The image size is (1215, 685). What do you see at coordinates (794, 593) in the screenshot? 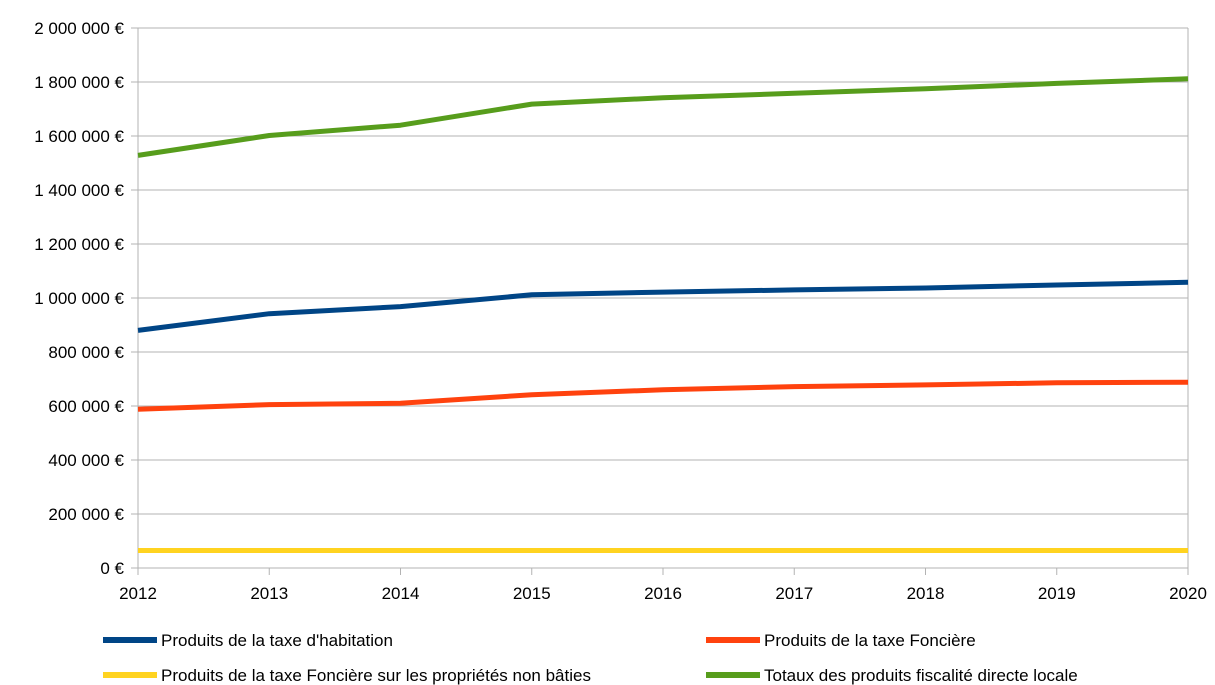
I see `x-tick-label: 2017` at bounding box center [794, 593].